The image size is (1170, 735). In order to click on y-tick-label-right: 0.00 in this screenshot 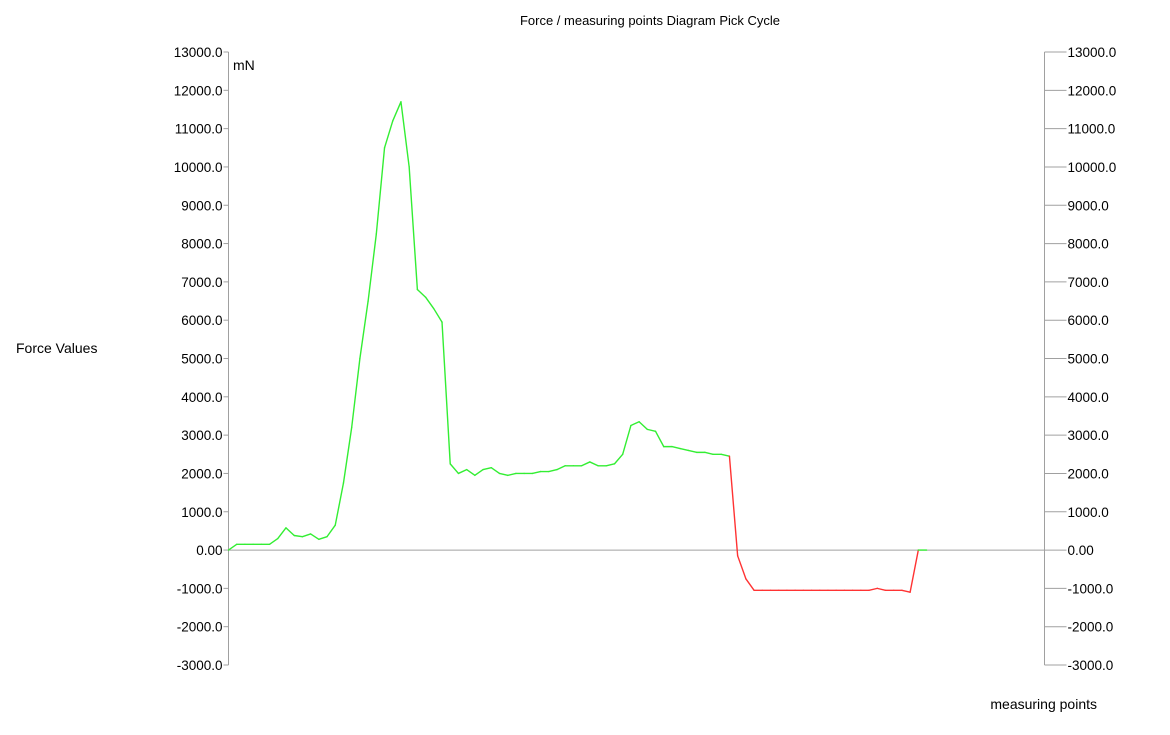, I will do `click(1081, 550)`.